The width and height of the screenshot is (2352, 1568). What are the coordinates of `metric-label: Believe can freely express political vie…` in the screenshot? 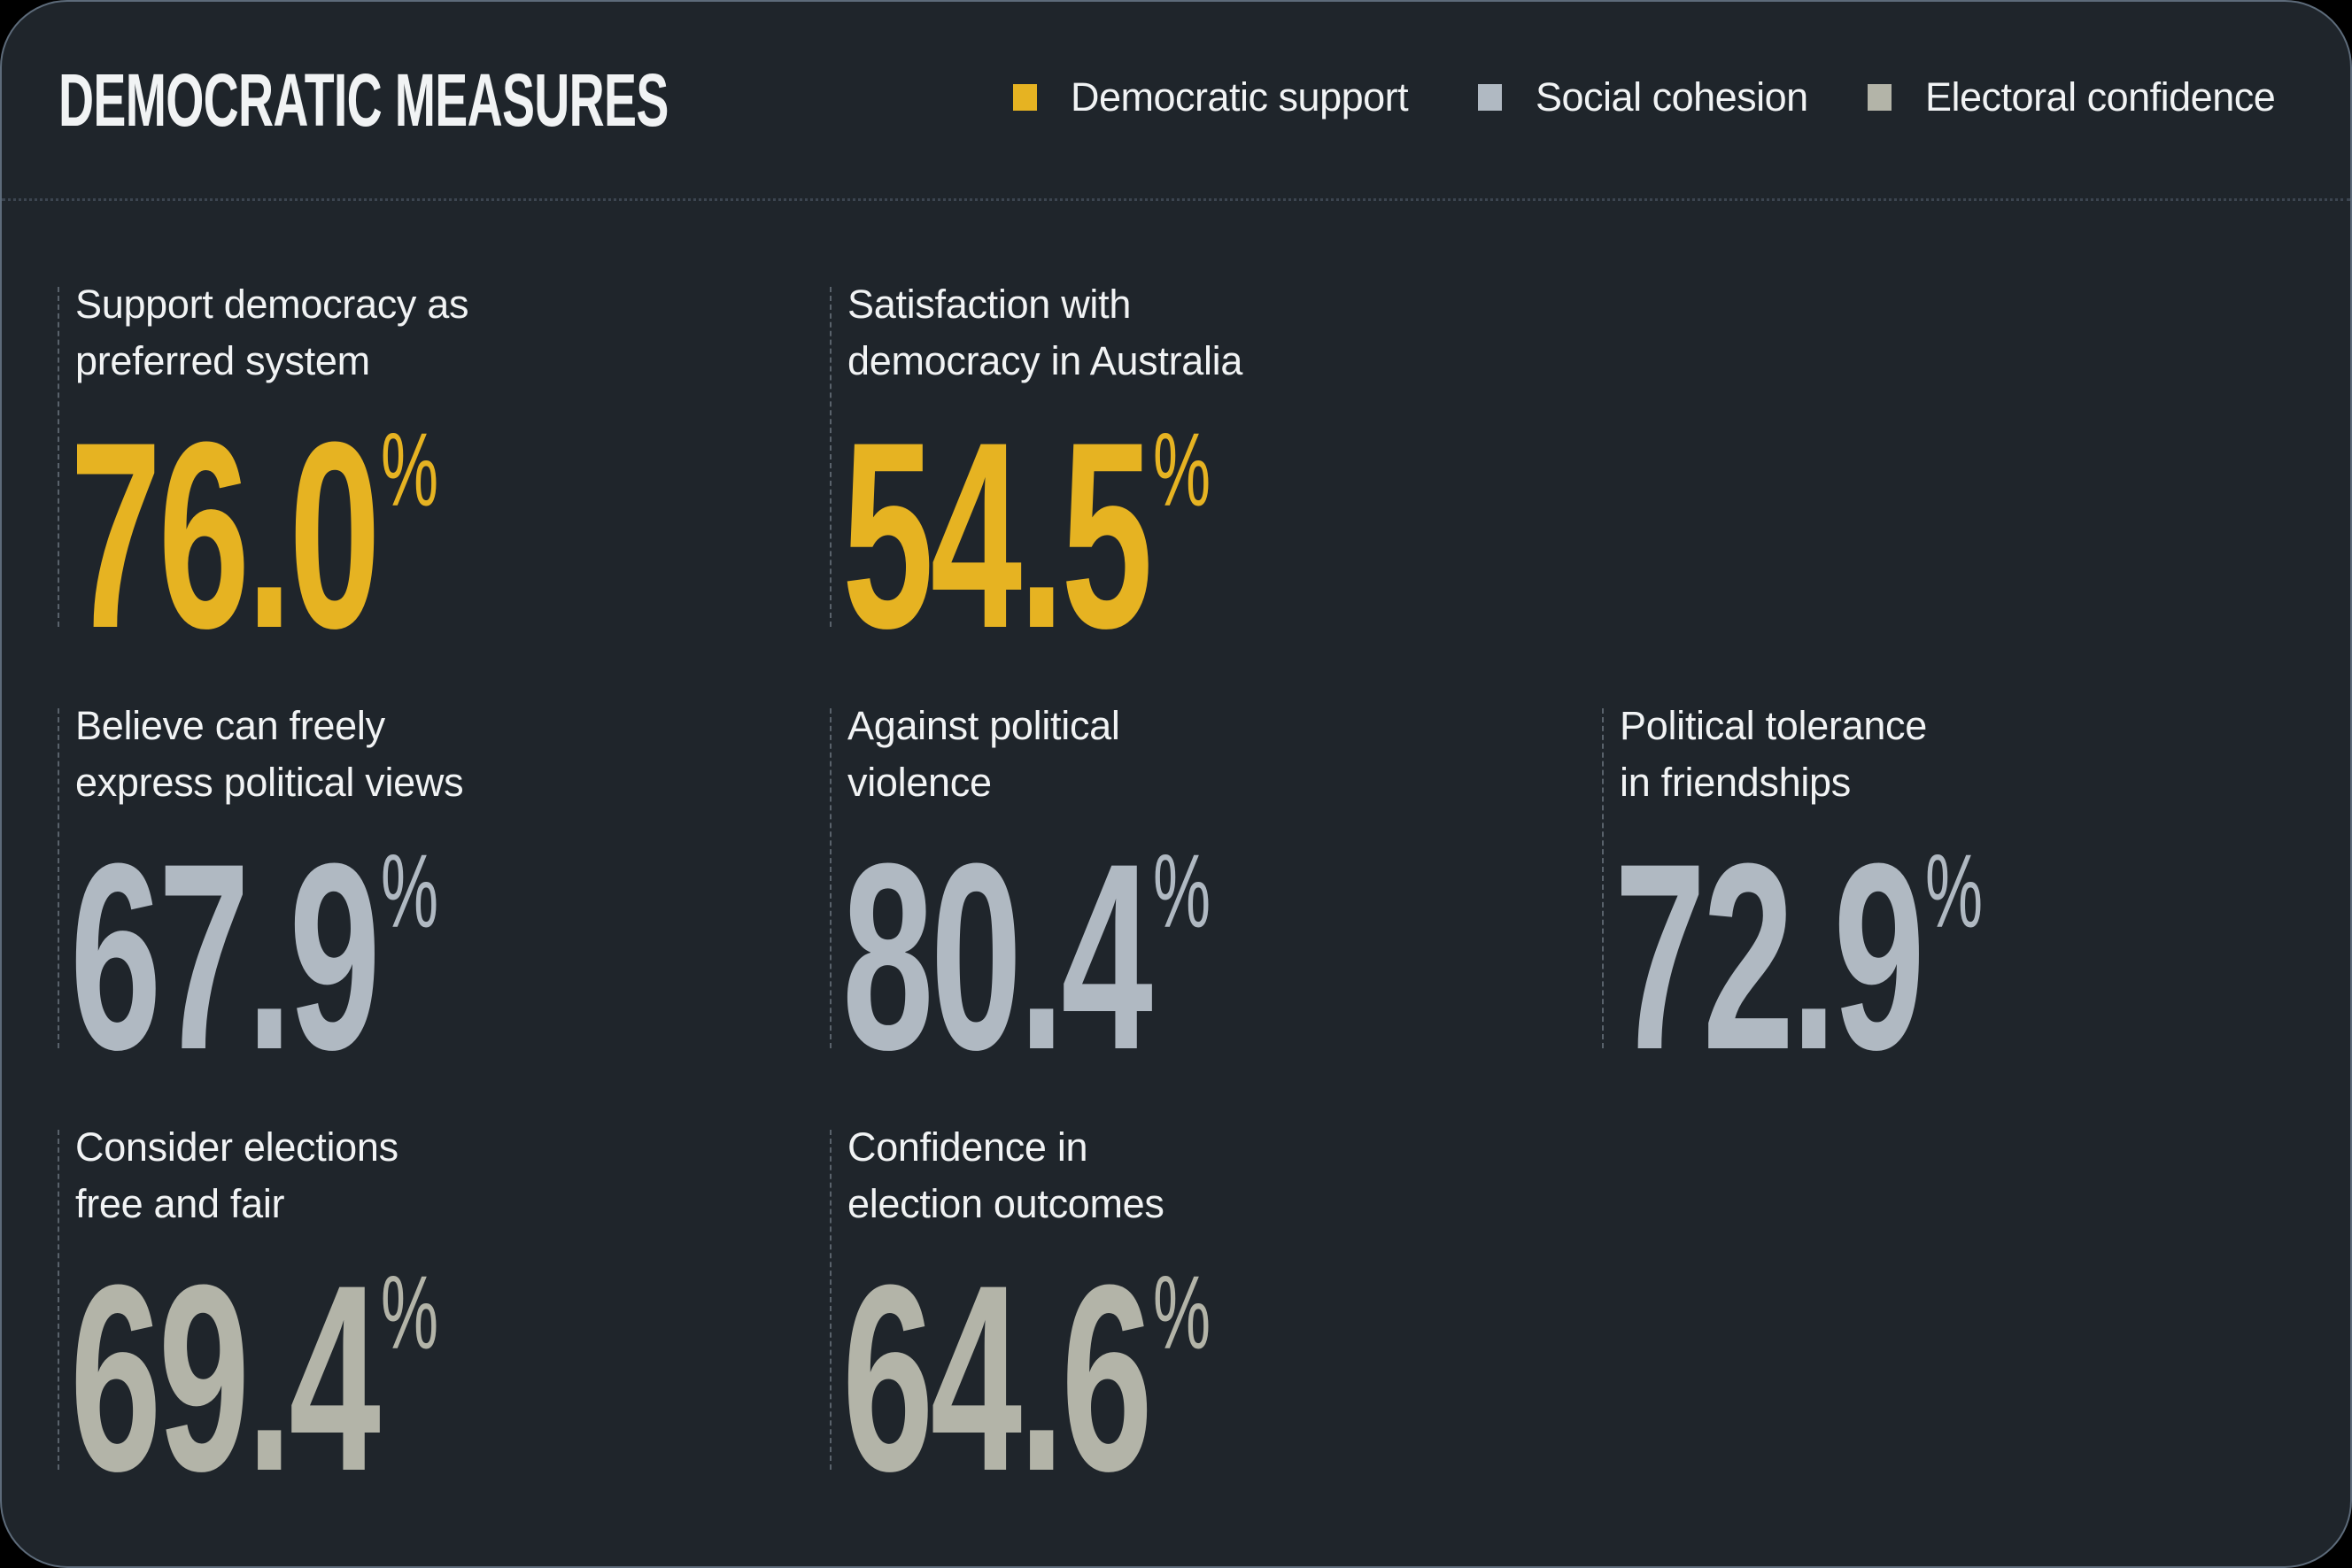 It's located at (269, 754).